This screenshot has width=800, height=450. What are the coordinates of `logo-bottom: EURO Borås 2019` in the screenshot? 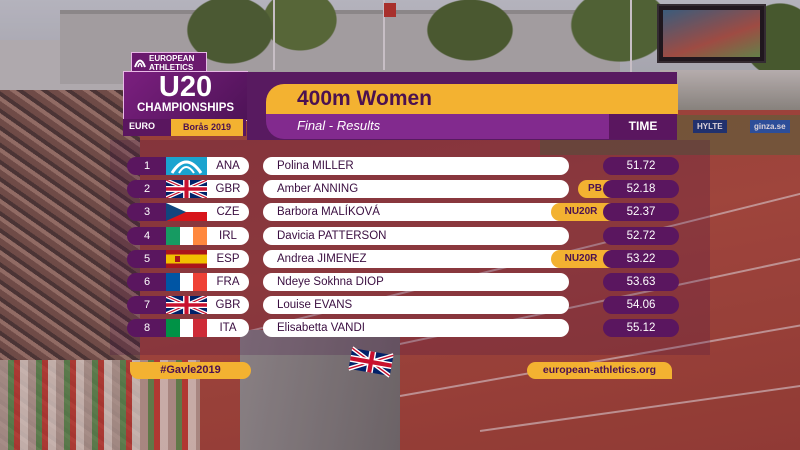 It's located at (184, 127).